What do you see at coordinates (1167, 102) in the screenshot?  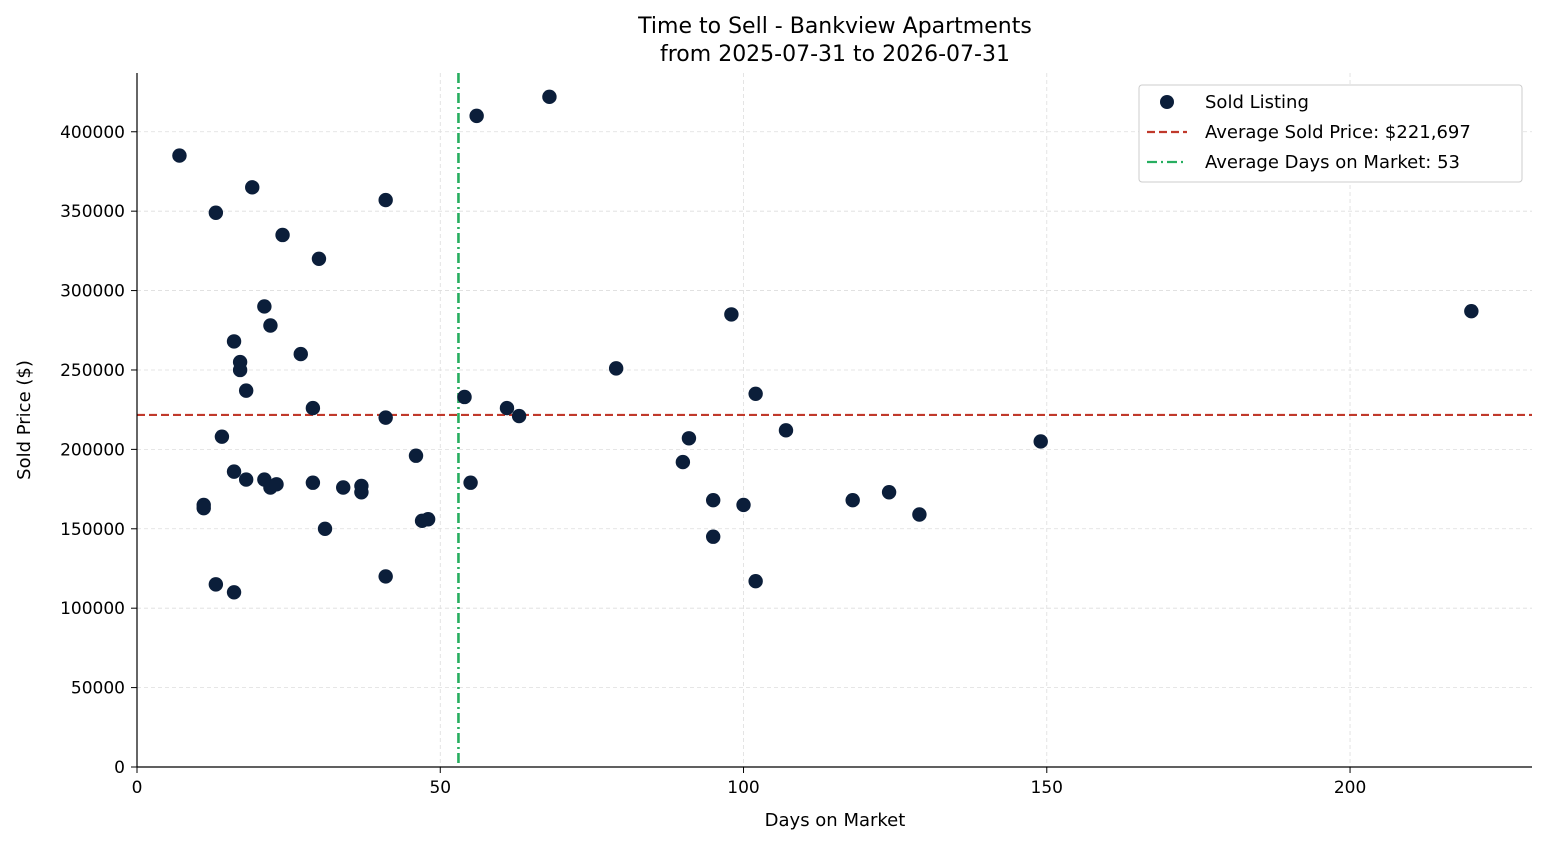 I see `legend-marker-sold-listing` at bounding box center [1167, 102].